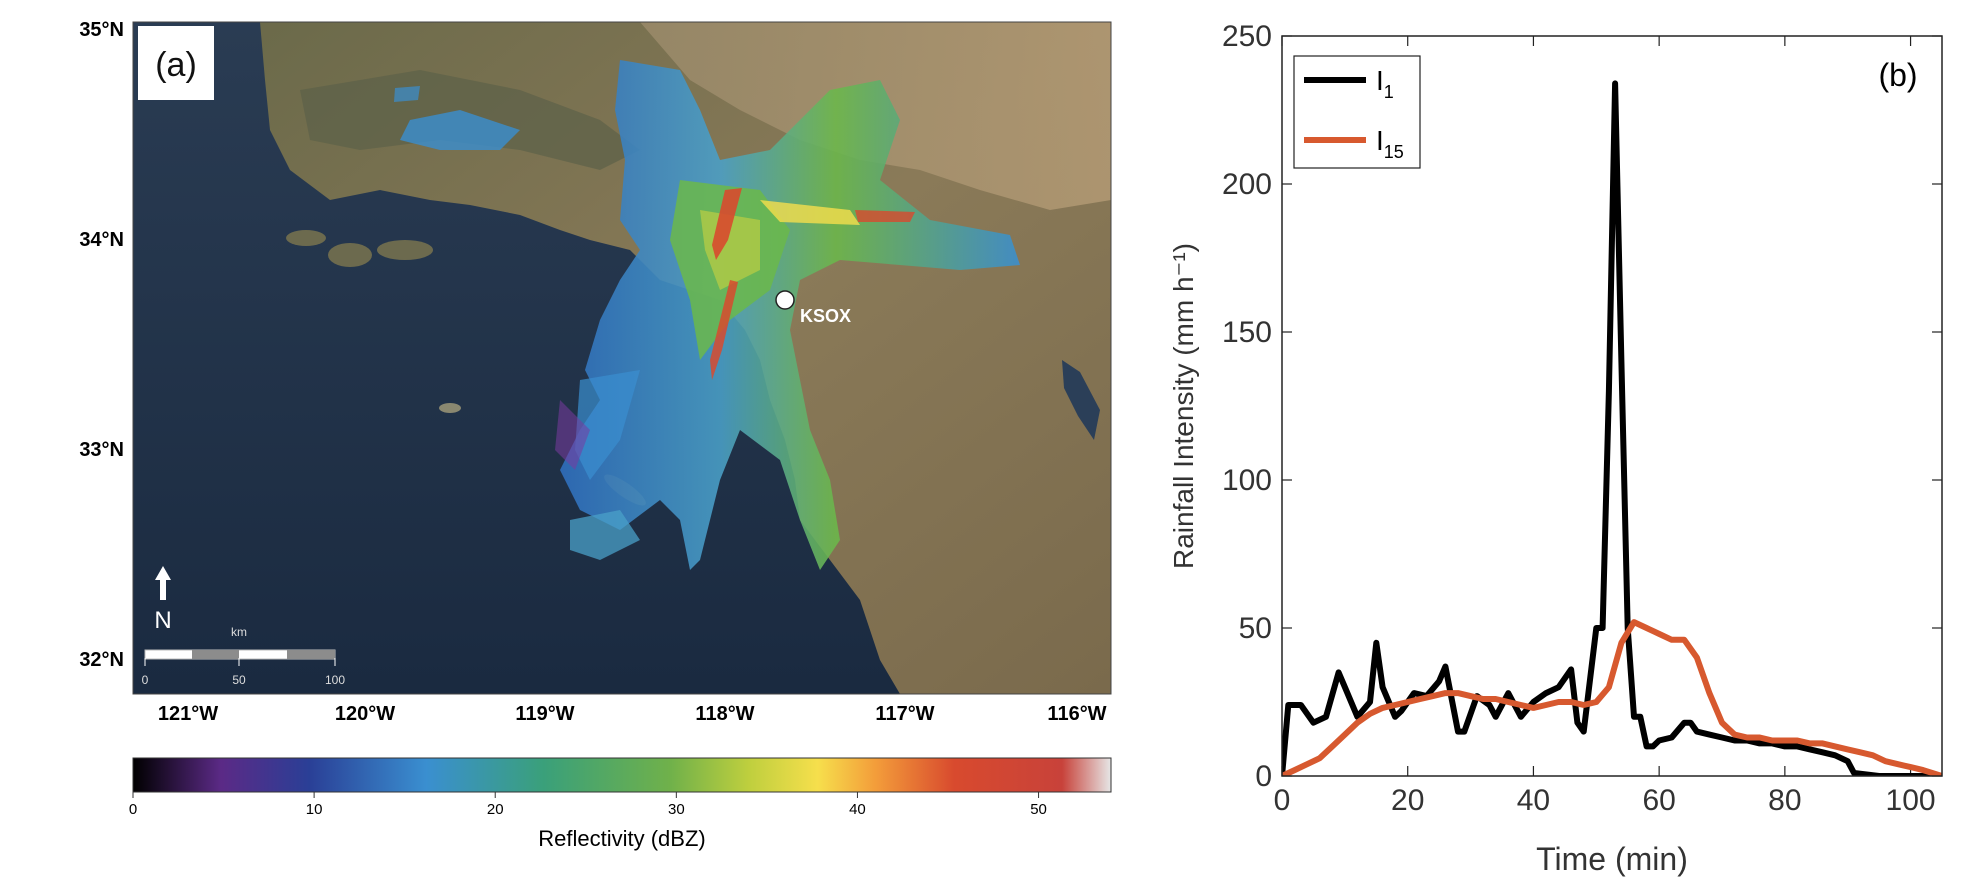 The image size is (1988, 896). What do you see at coordinates (622, 775) in the screenshot?
I see `colorbar-ramp` at bounding box center [622, 775].